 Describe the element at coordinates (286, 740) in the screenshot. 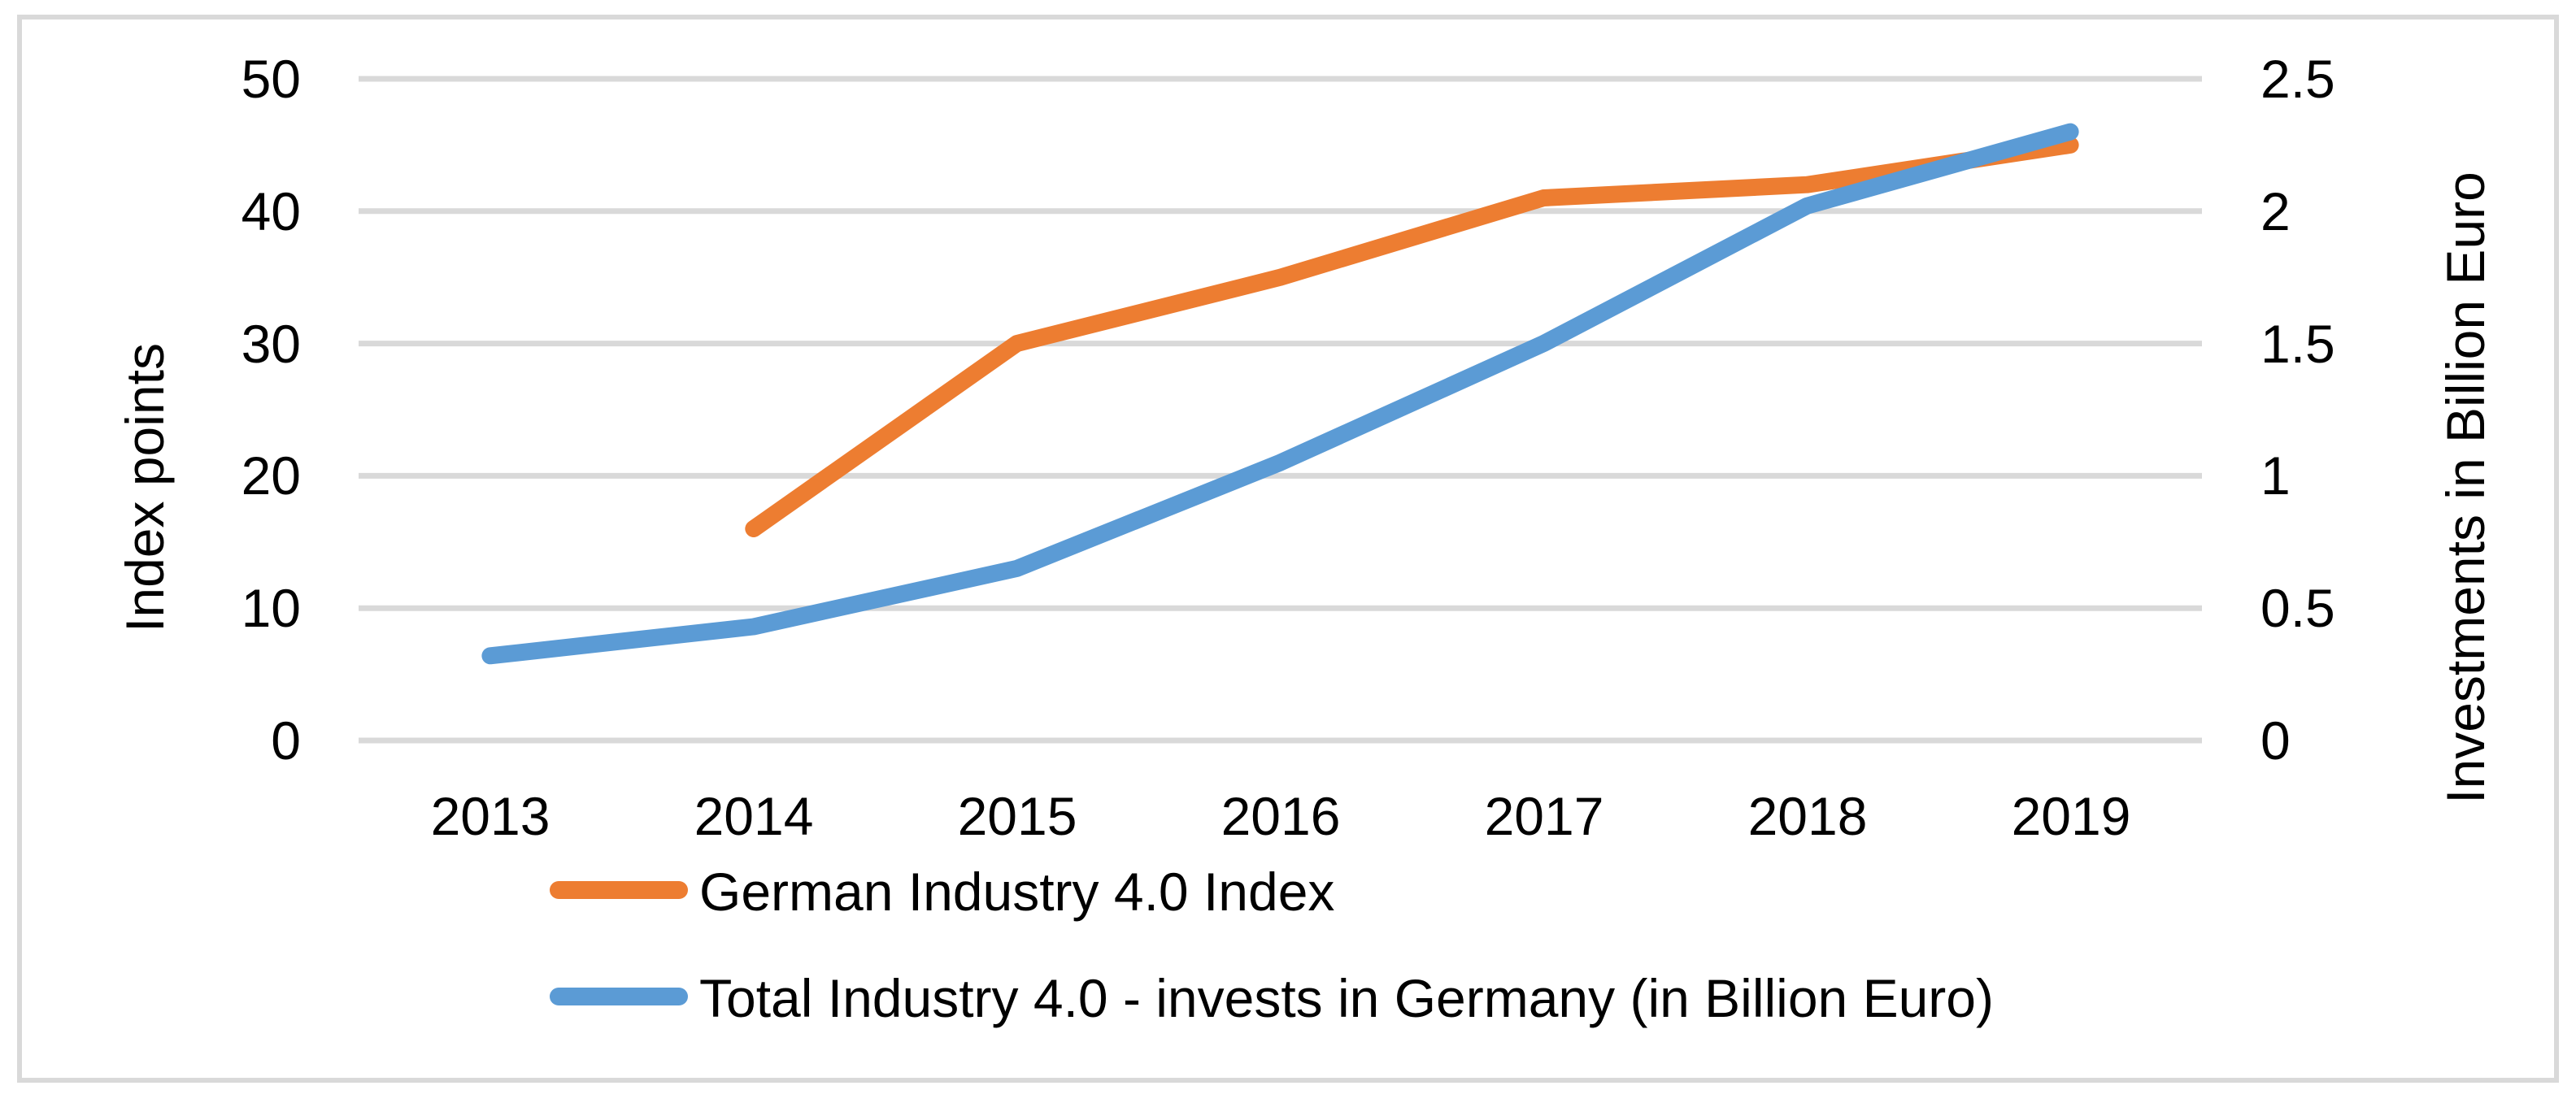

I see `left-axis-tick-0: 0` at that location.